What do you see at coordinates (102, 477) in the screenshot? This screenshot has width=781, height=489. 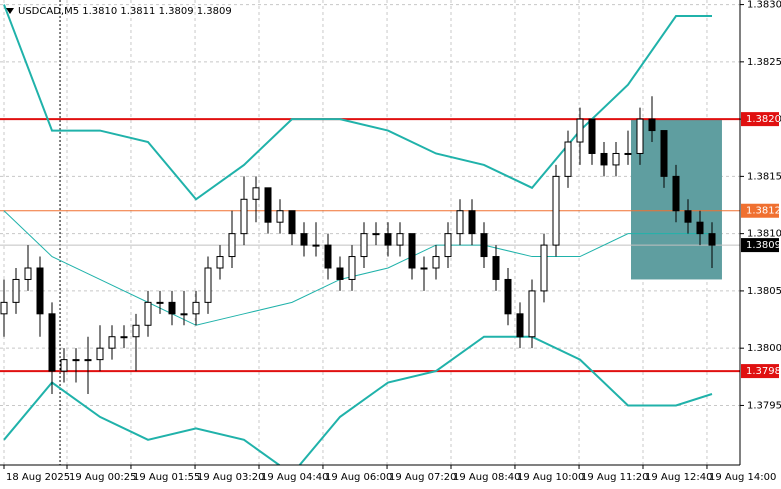 I see `x-tick-label: 19 Aug 00:25` at bounding box center [102, 477].